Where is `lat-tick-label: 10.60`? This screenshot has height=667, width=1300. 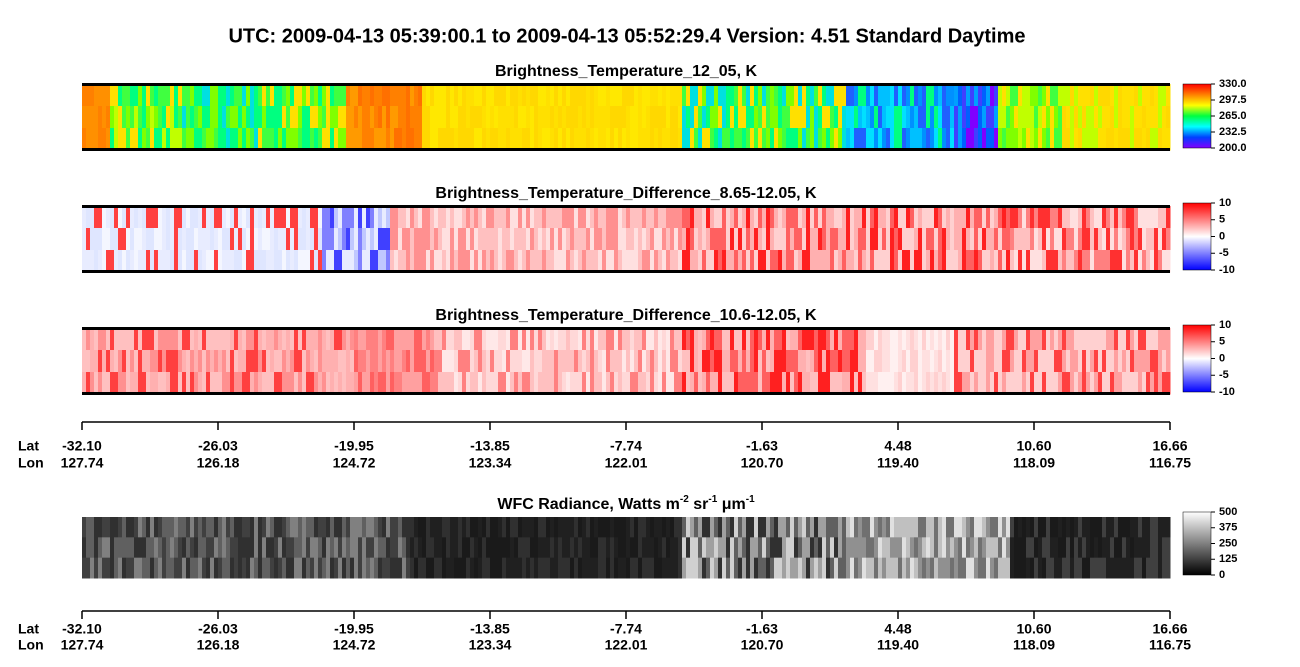 lat-tick-label: 10.60 is located at coordinates (1033, 446).